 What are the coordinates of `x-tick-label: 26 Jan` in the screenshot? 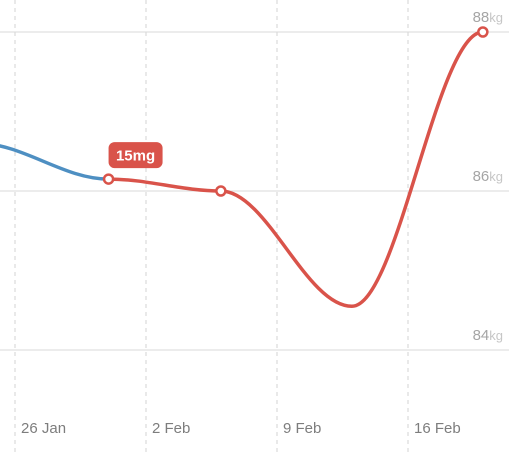 It's located at (43, 428).